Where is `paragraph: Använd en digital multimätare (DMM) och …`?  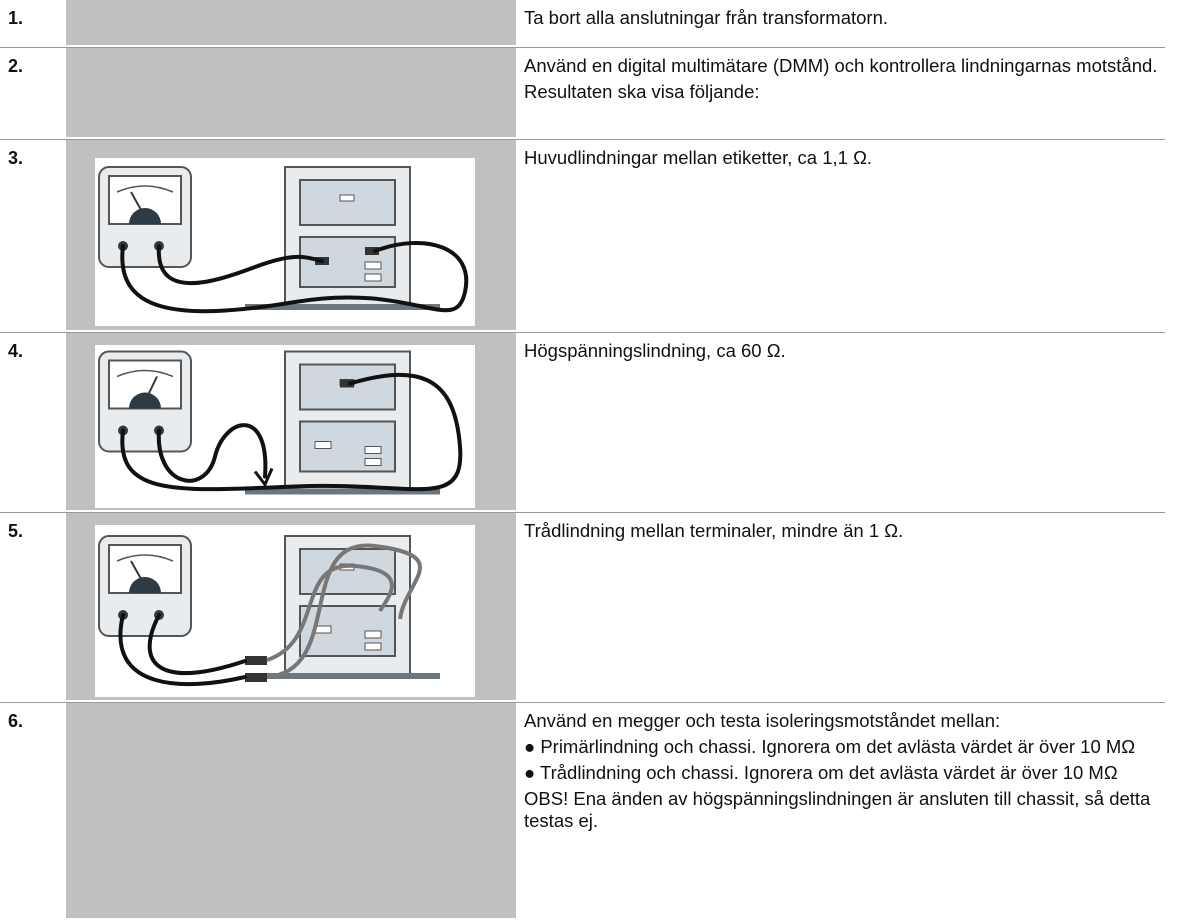
paragraph: Använd en digital multimätare (DMM) och … is located at coordinates (841, 65).